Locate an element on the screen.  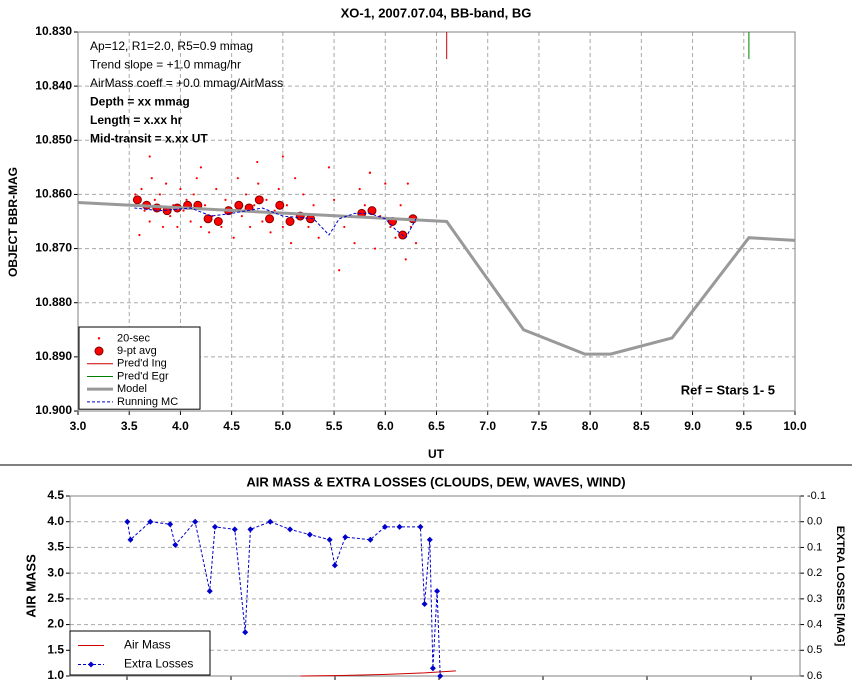
legend-label: Running MC is located at coordinates (147, 402).